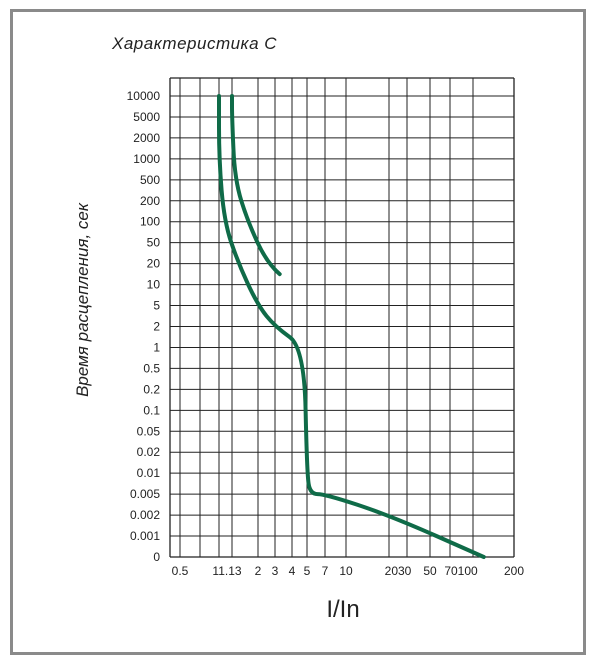 The width and height of the screenshot is (600, 667). I want to click on y-tick-label: 0, so click(156, 557).